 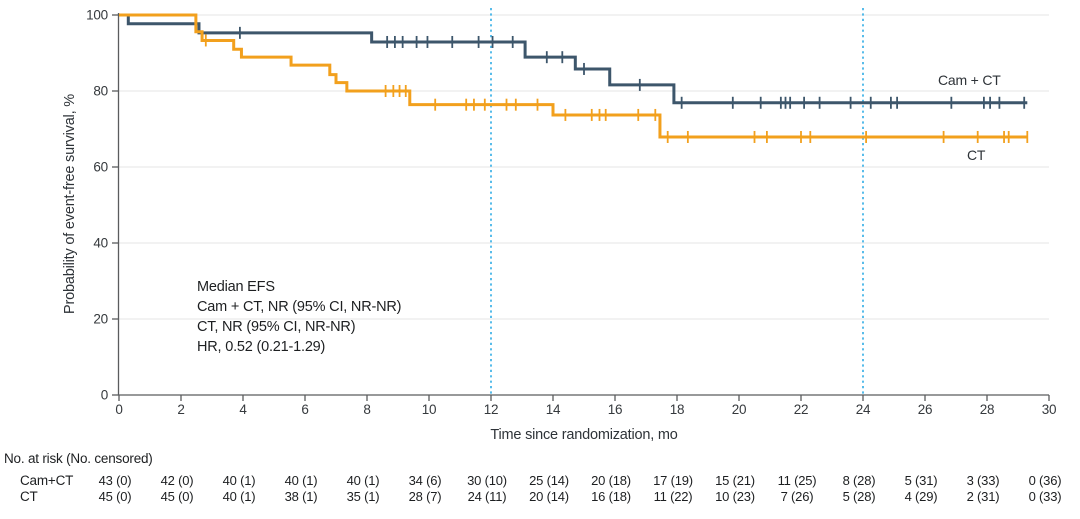 I want to click on x-tick-label: 2, so click(x=180, y=409).